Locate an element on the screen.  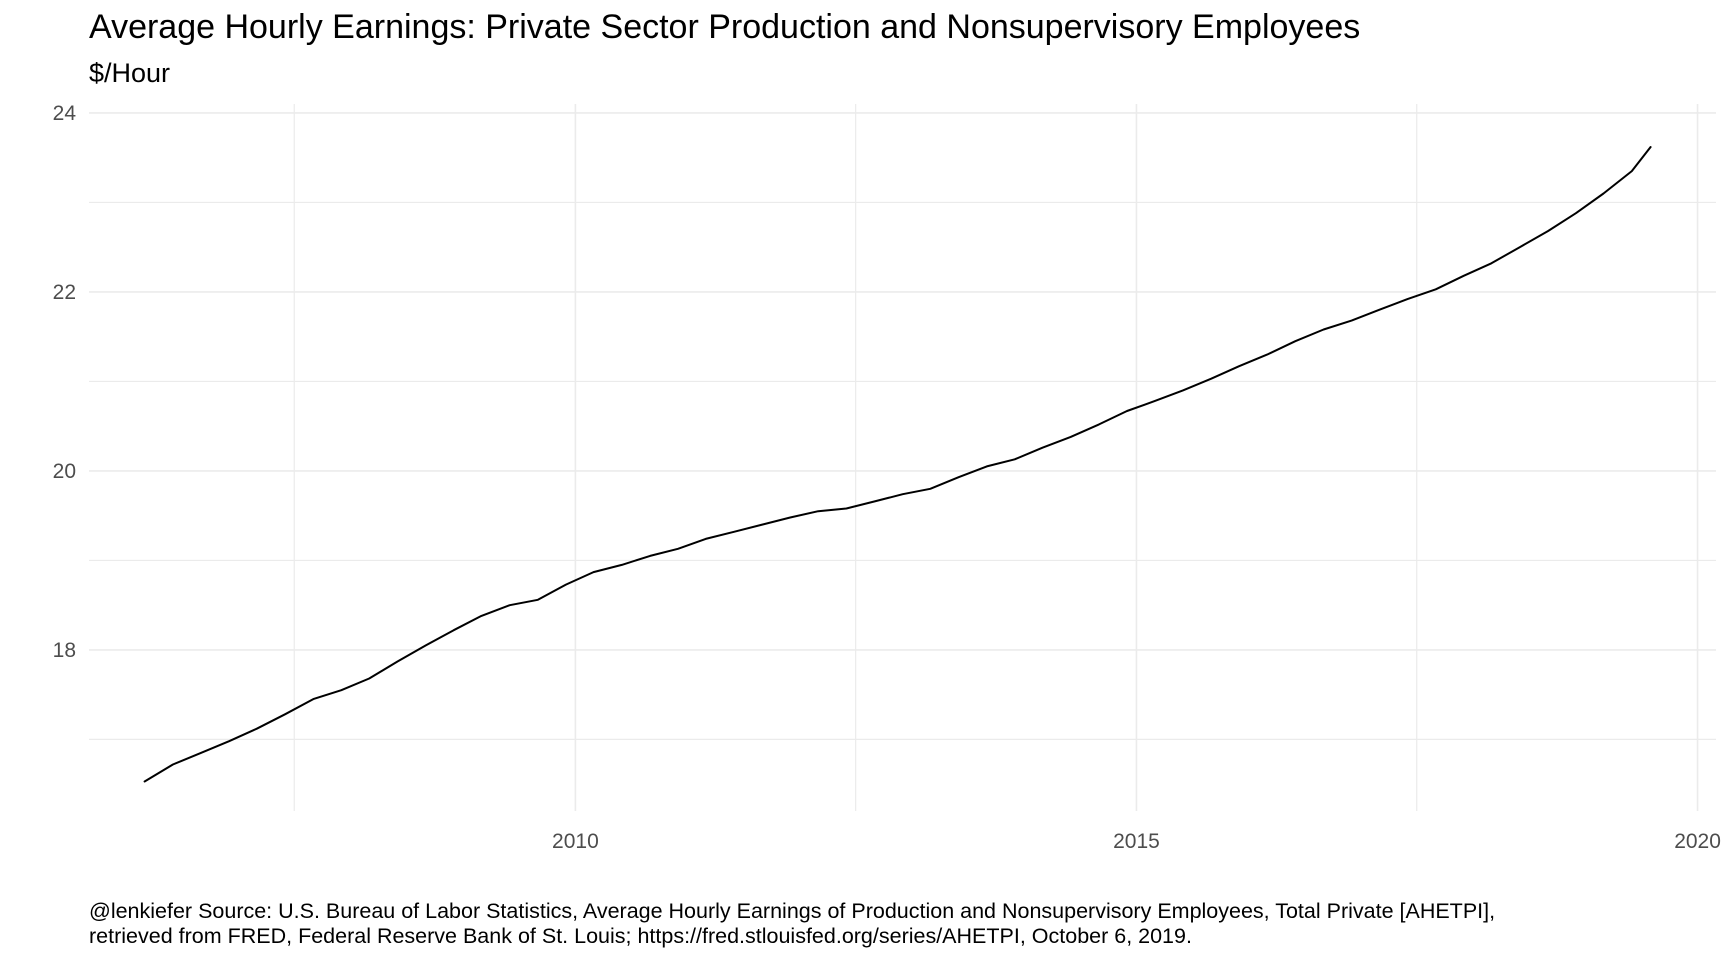
y-tick-label: 22 is located at coordinates (64, 292).